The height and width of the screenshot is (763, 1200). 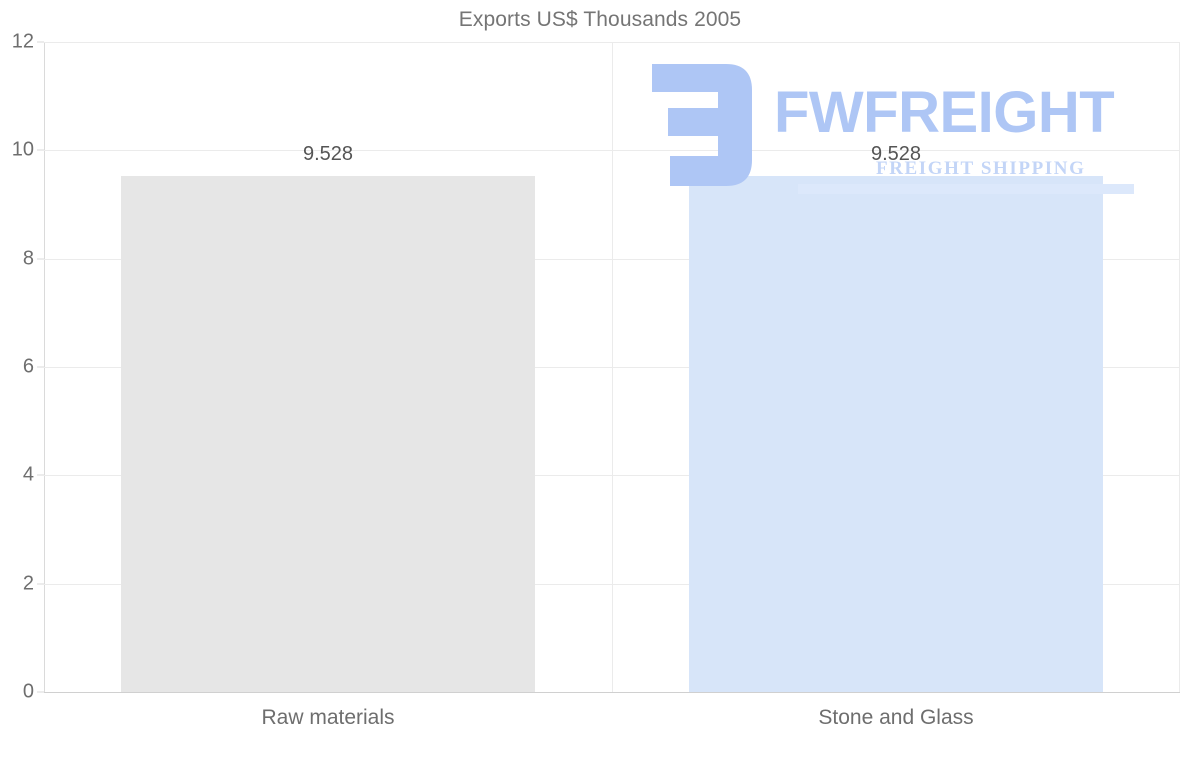 What do you see at coordinates (28, 583) in the screenshot?
I see `y-axis-tick-label: 2` at bounding box center [28, 583].